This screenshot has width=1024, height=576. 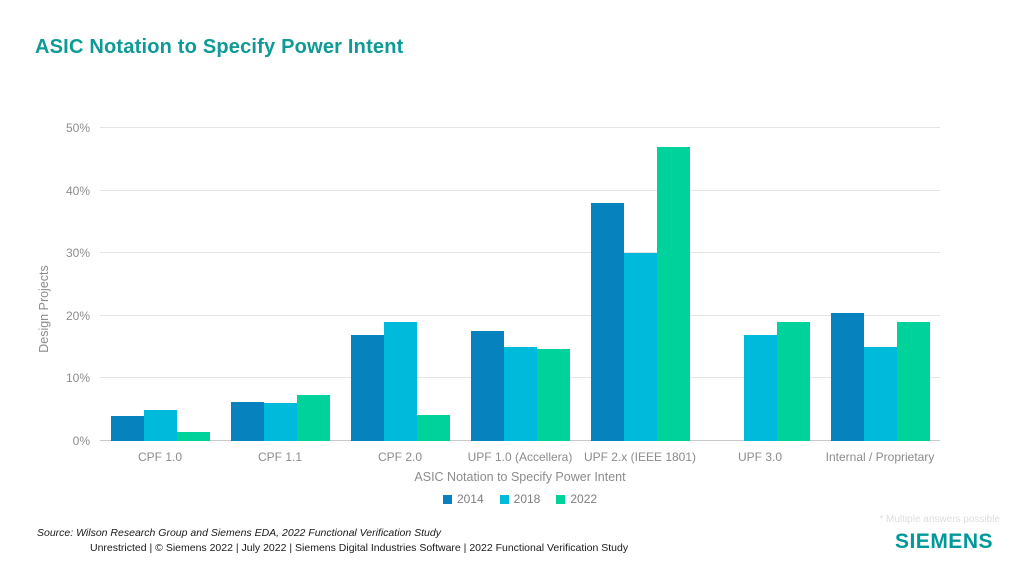 What do you see at coordinates (44, 309) in the screenshot?
I see `y-axis-title: Design Projects` at bounding box center [44, 309].